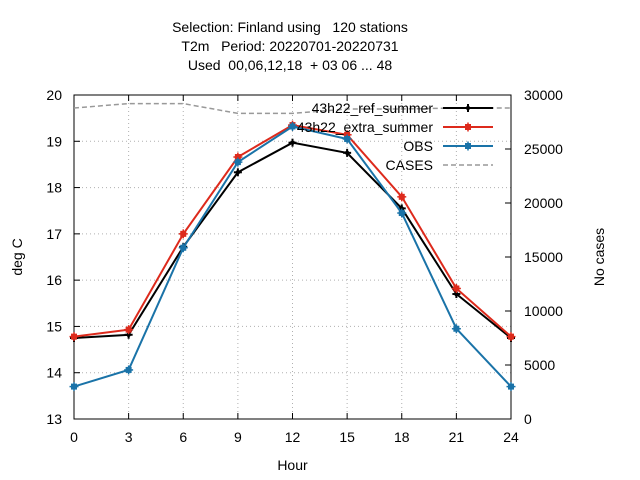 This screenshot has width=640, height=480. What do you see at coordinates (543, 203) in the screenshot?
I see `y2-tick-label: 20000` at bounding box center [543, 203].